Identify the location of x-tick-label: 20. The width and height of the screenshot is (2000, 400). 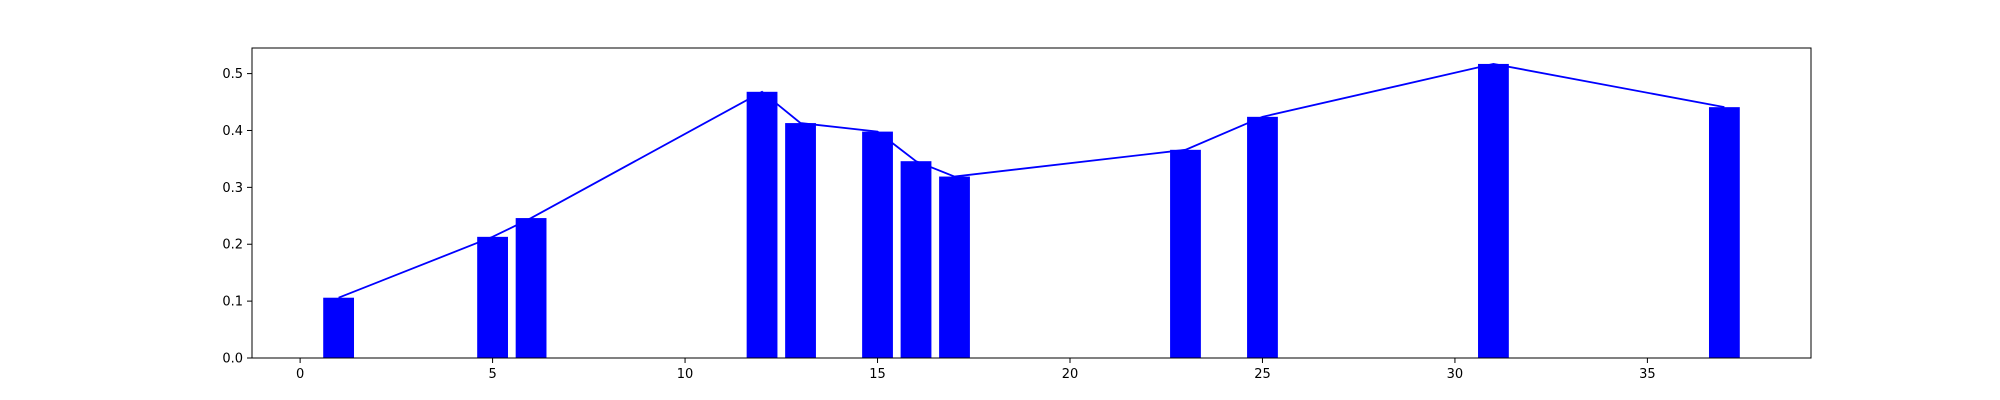
(1070, 374).